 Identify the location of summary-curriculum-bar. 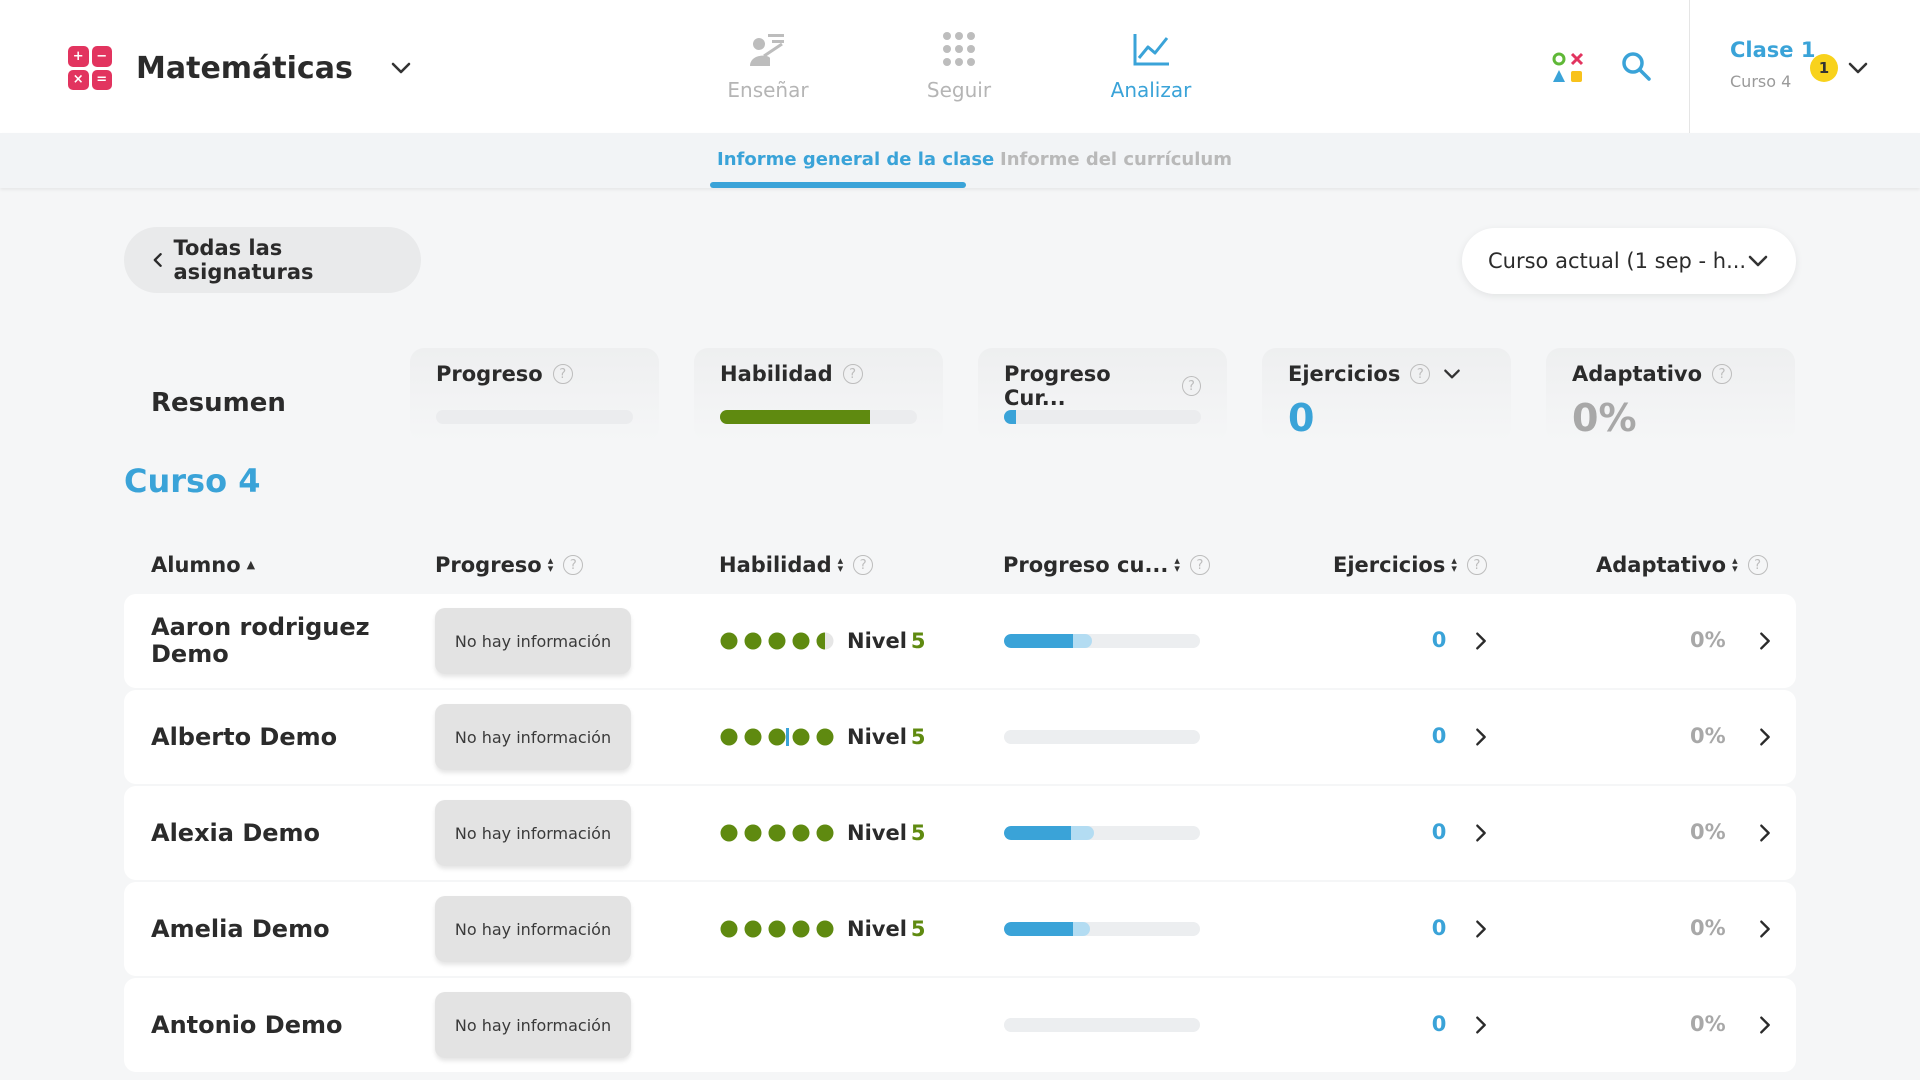
(1102, 417).